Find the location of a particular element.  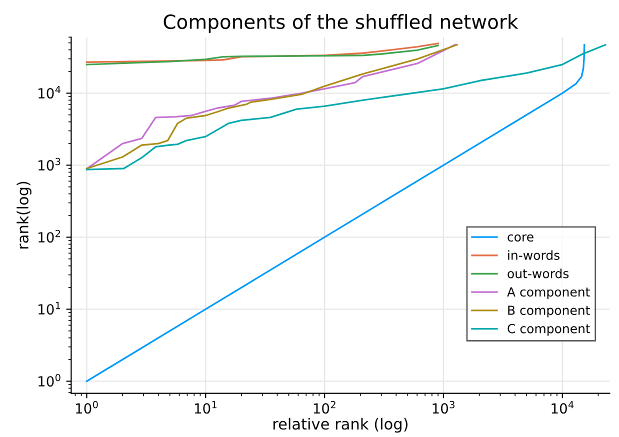

y-axis-title: rank(log) is located at coordinates (24, 215).